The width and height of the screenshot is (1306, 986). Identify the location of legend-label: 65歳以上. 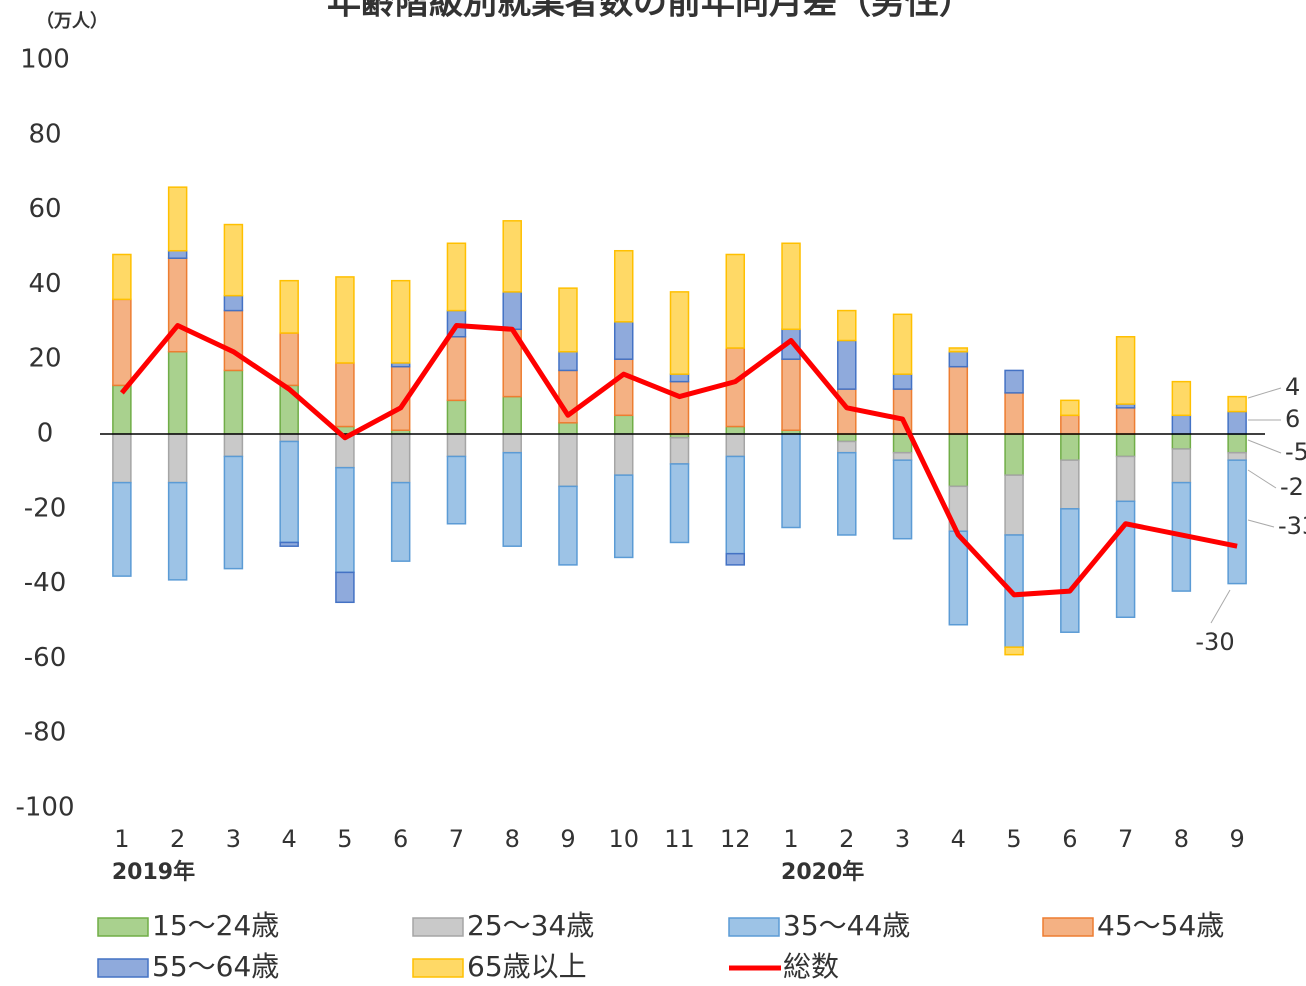
(527, 966).